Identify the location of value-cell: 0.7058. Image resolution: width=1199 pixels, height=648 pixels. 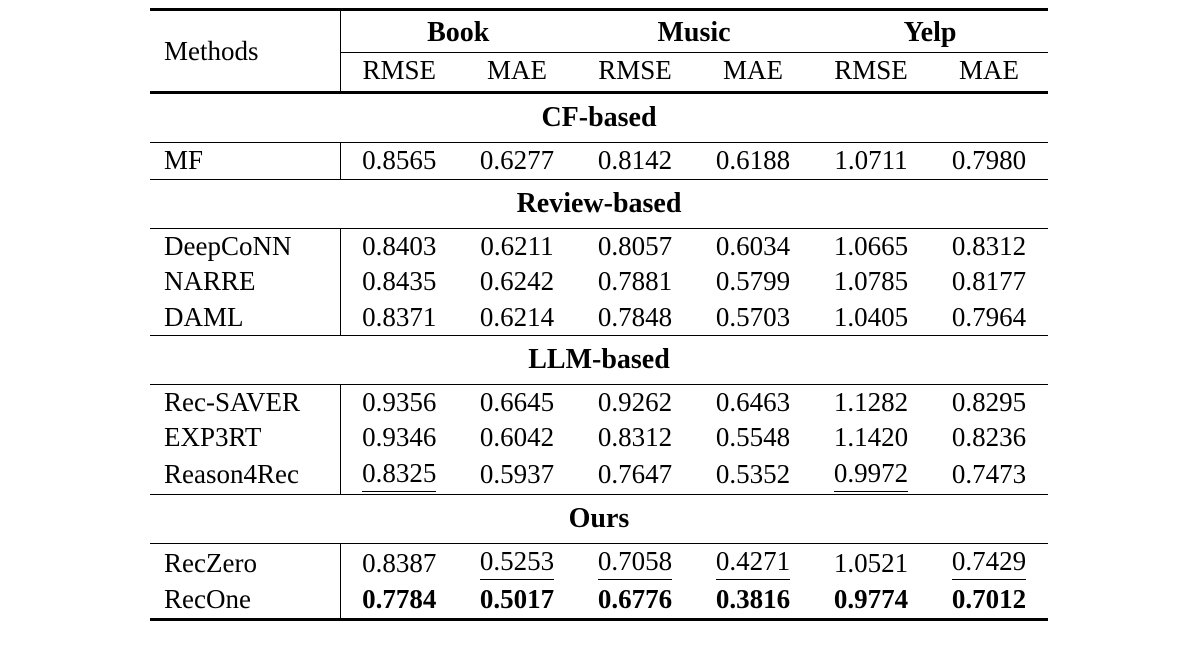
(635, 563).